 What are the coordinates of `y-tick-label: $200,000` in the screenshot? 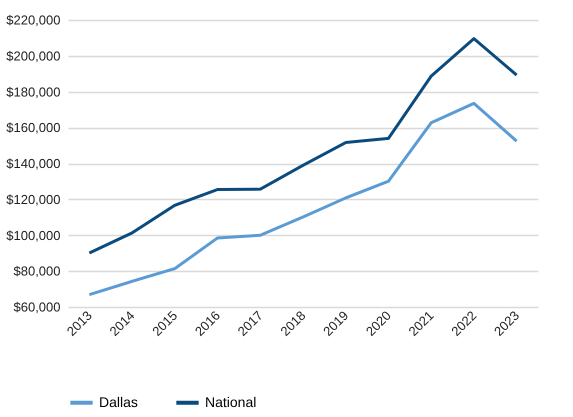 It's located at (33, 56).